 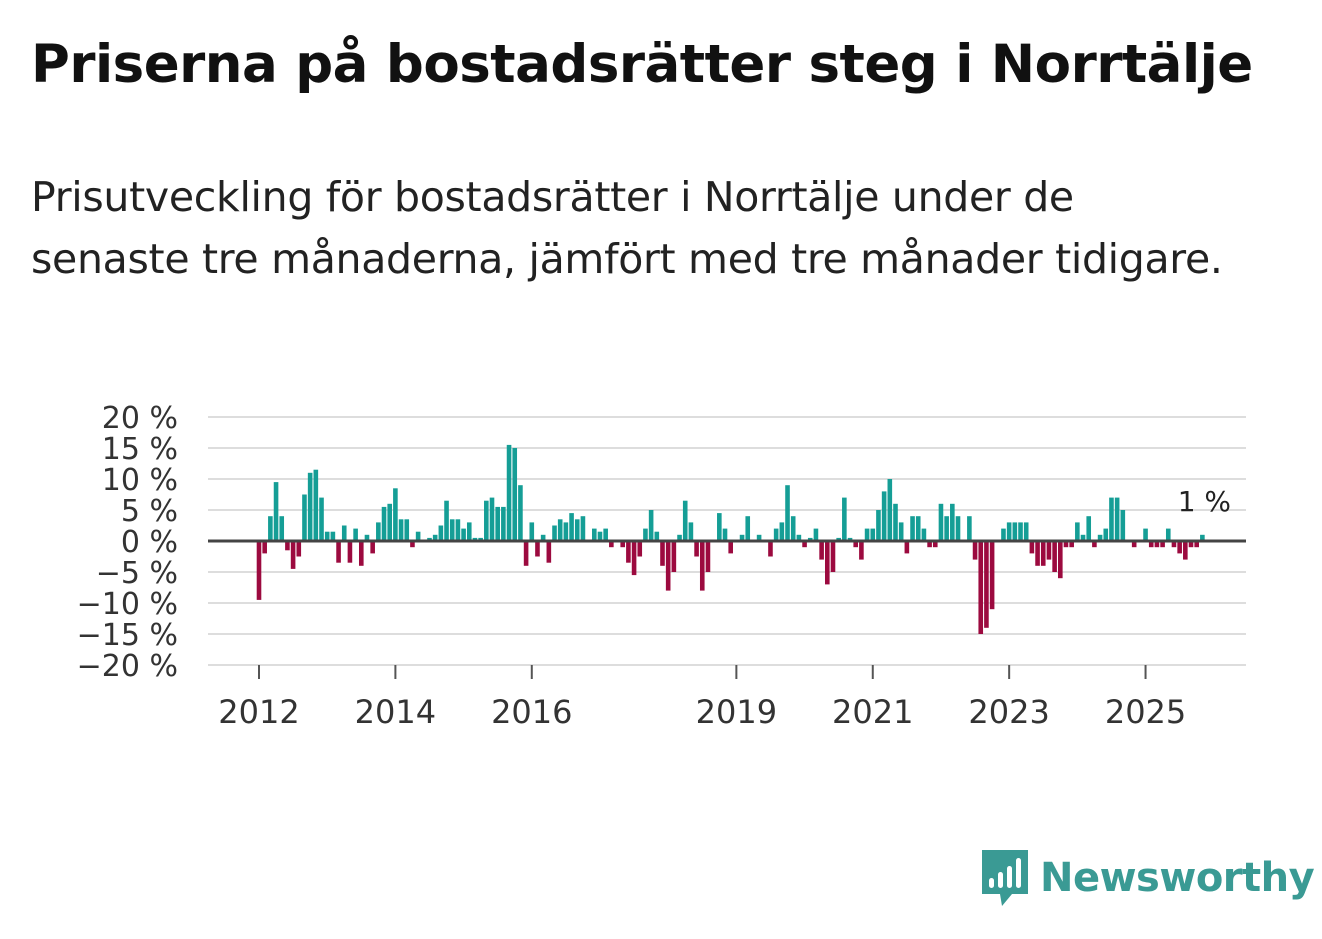 I want to click on x-tick-label: 2016, so click(x=531, y=712).